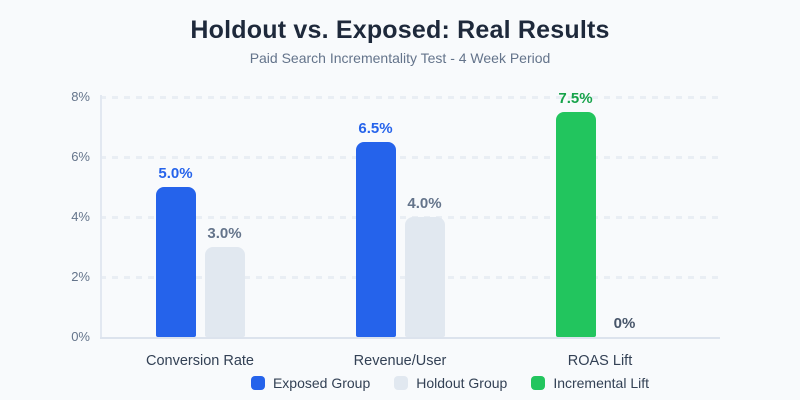  Describe the element at coordinates (575, 224) in the screenshot. I see `bar-incremental-lift` at that location.